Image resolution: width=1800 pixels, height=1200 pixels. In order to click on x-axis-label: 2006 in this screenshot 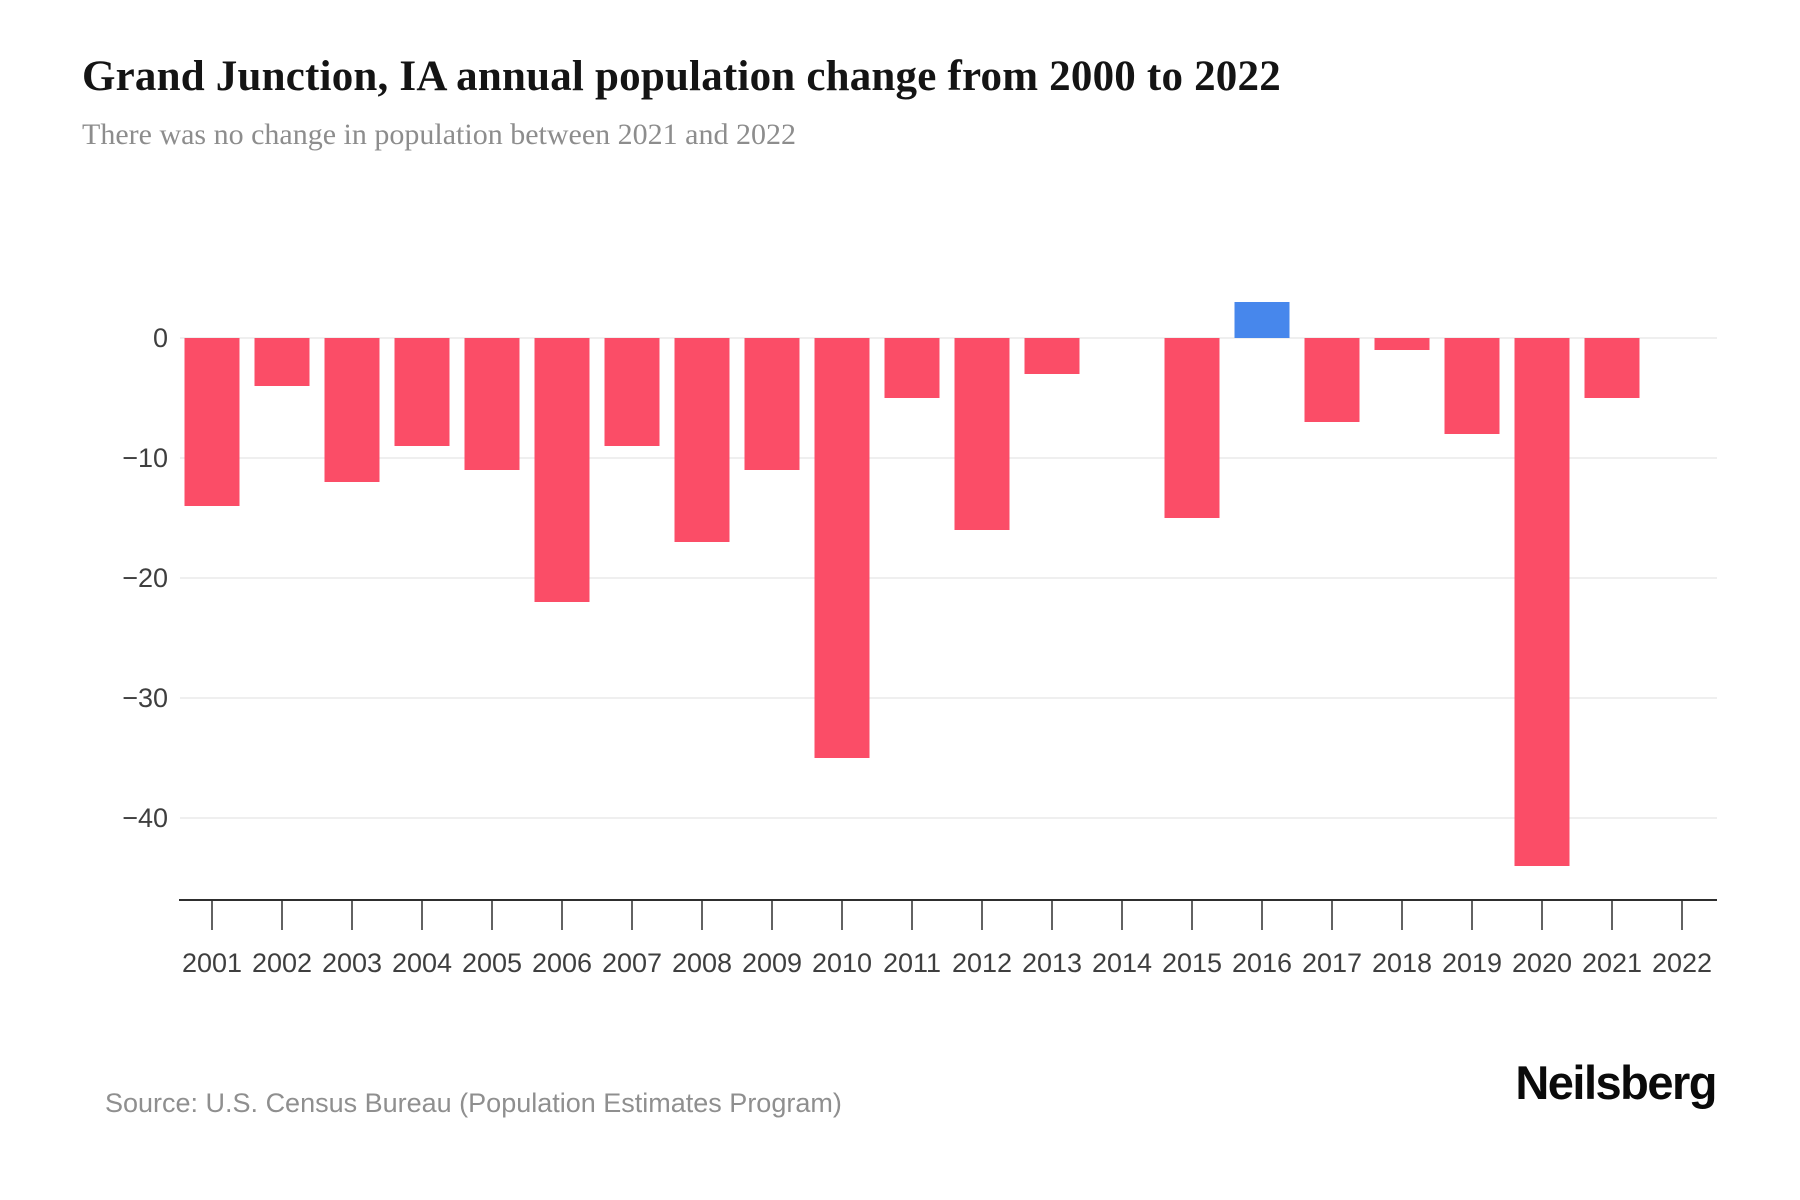, I will do `click(562, 963)`.